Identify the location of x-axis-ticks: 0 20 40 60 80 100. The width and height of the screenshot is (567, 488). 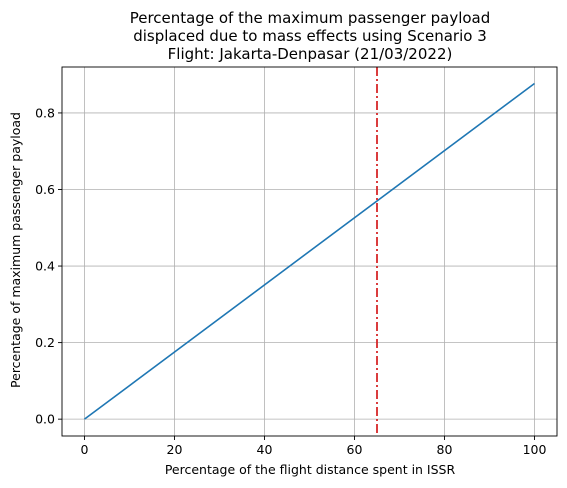
(314, 446).